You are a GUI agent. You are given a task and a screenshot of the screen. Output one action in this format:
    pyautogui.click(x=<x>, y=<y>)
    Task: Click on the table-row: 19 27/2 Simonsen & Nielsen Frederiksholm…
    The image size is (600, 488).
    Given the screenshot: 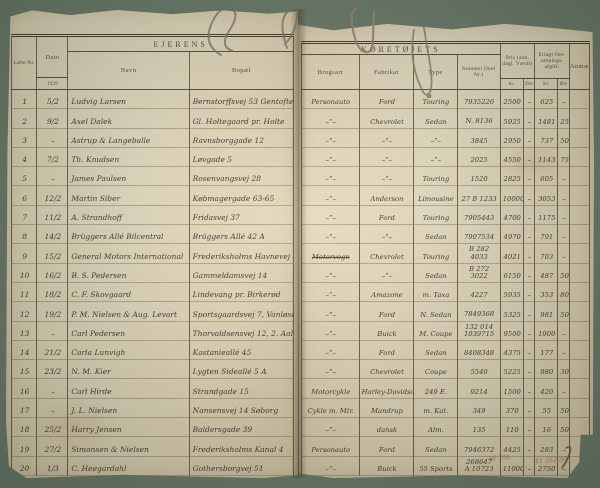 What is the action you would take?
    pyautogui.click(x=152, y=446)
    